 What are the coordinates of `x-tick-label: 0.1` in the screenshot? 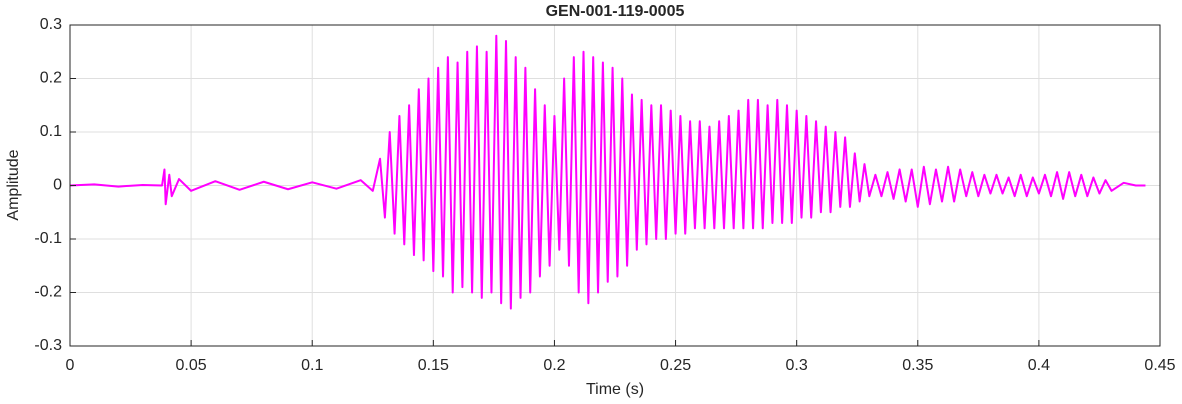 It's located at (312, 365).